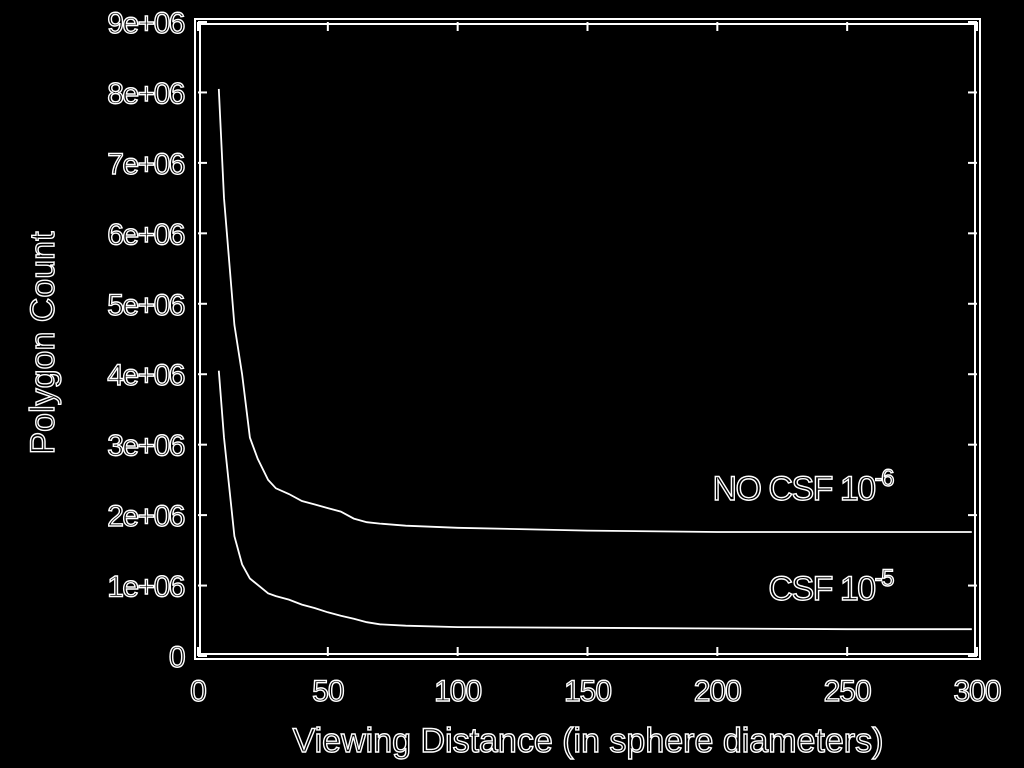 This screenshot has height=768, width=1024. I want to click on y-tick-label: 1e+06, so click(146, 587).